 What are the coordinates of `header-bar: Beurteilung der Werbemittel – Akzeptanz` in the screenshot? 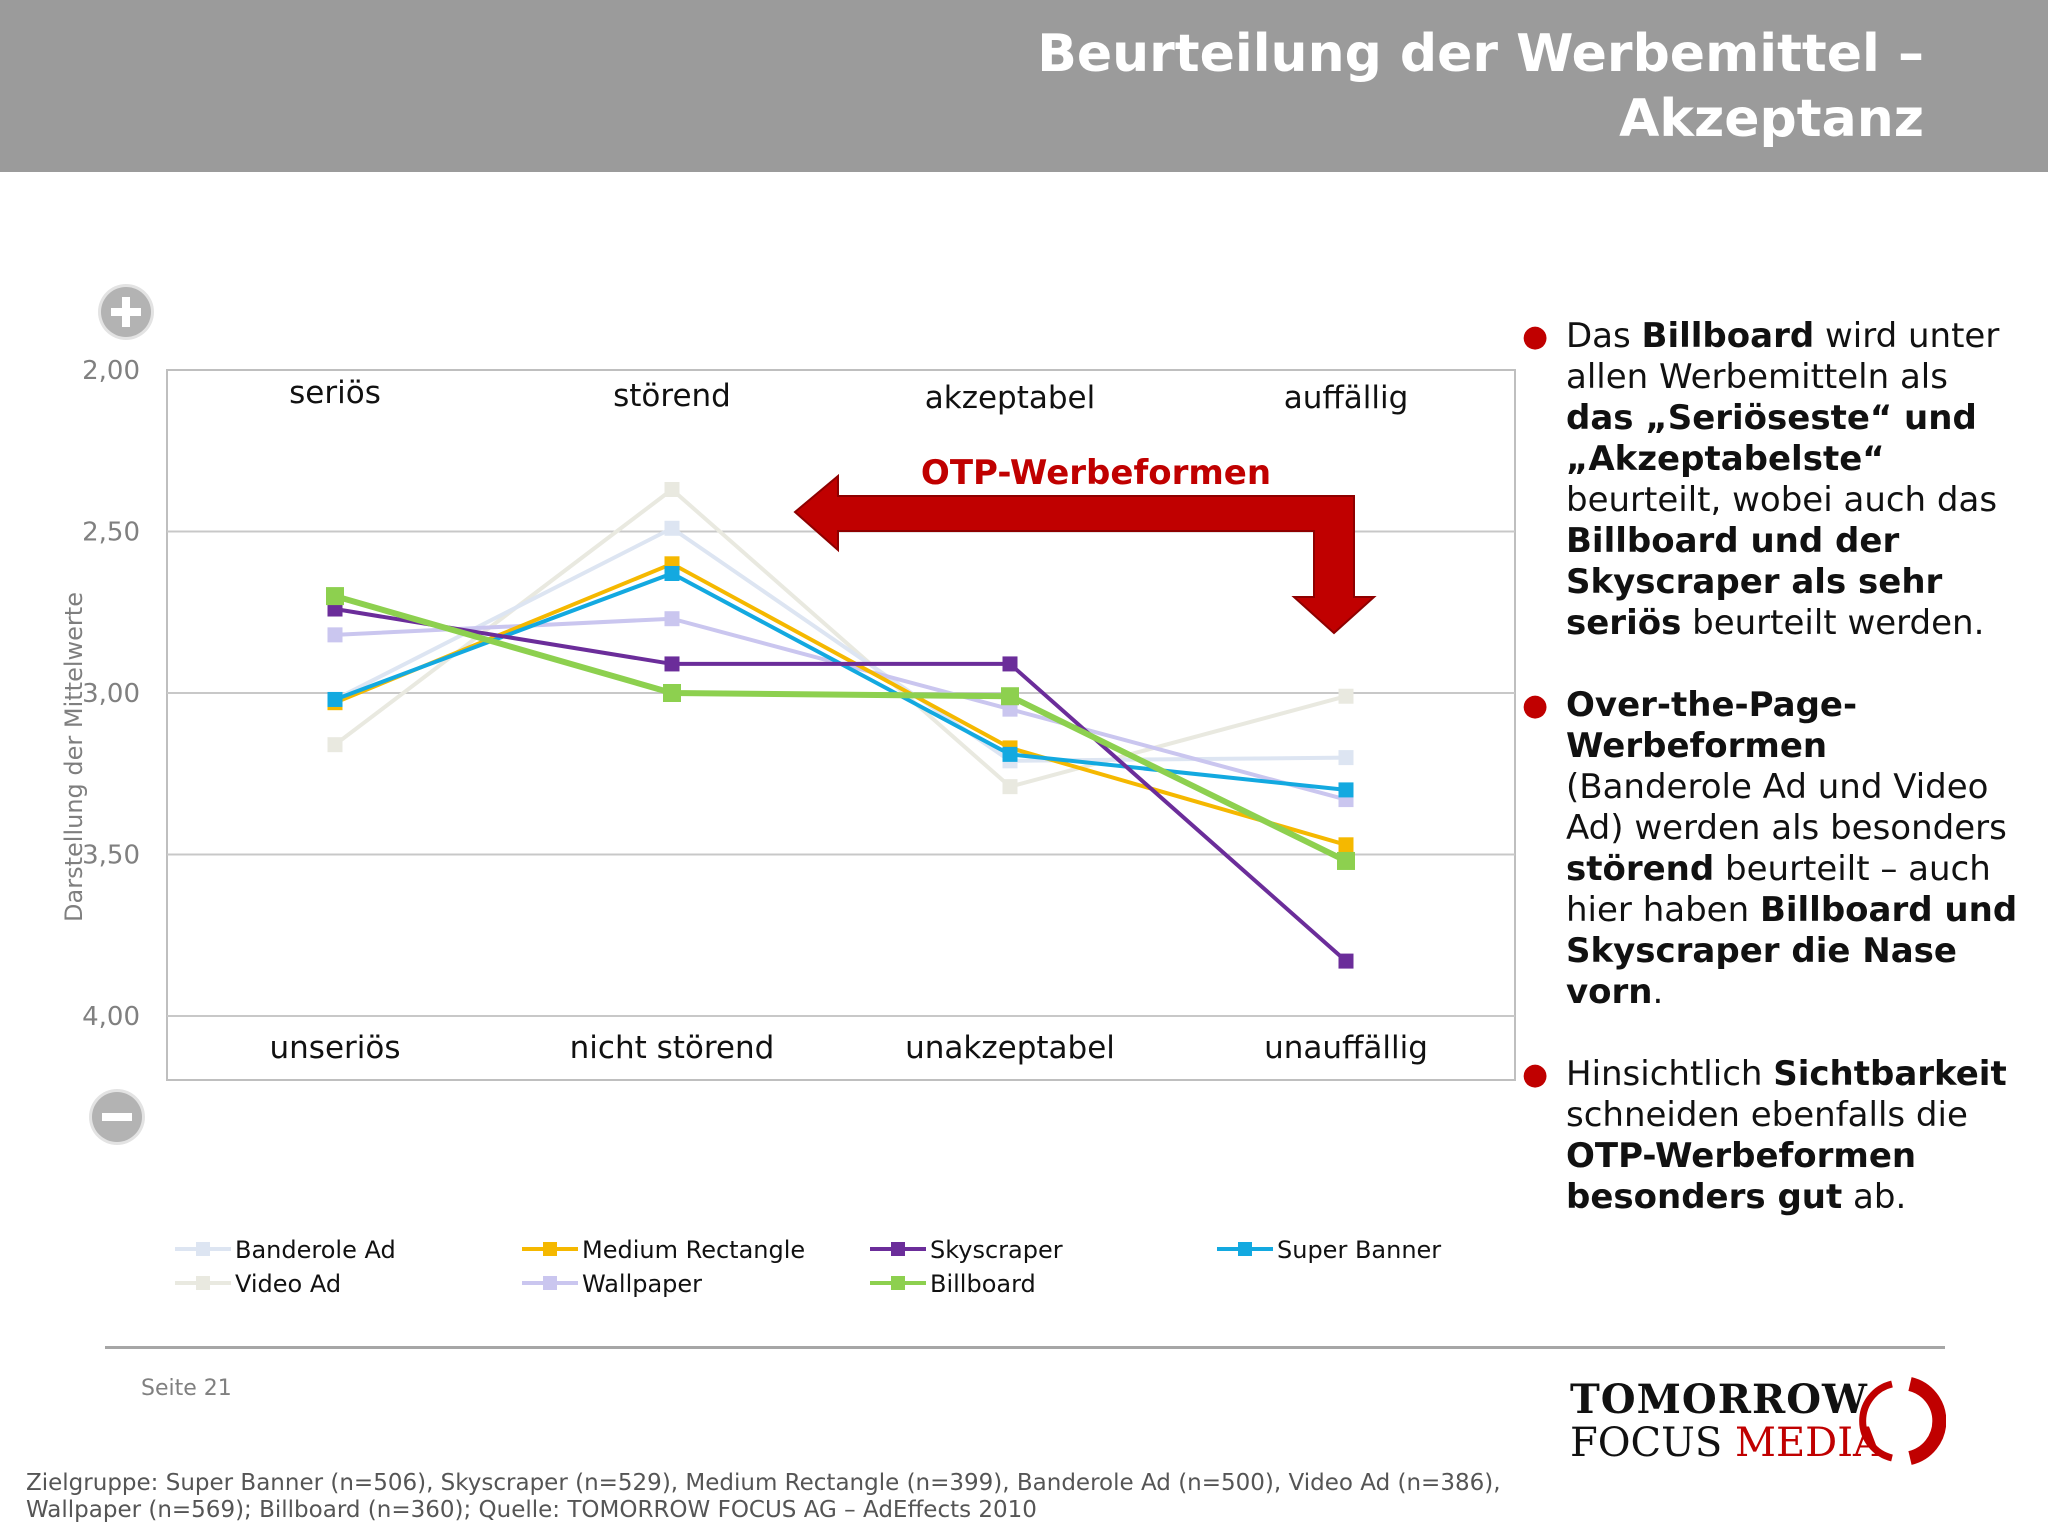 It's located at (1024, 86).